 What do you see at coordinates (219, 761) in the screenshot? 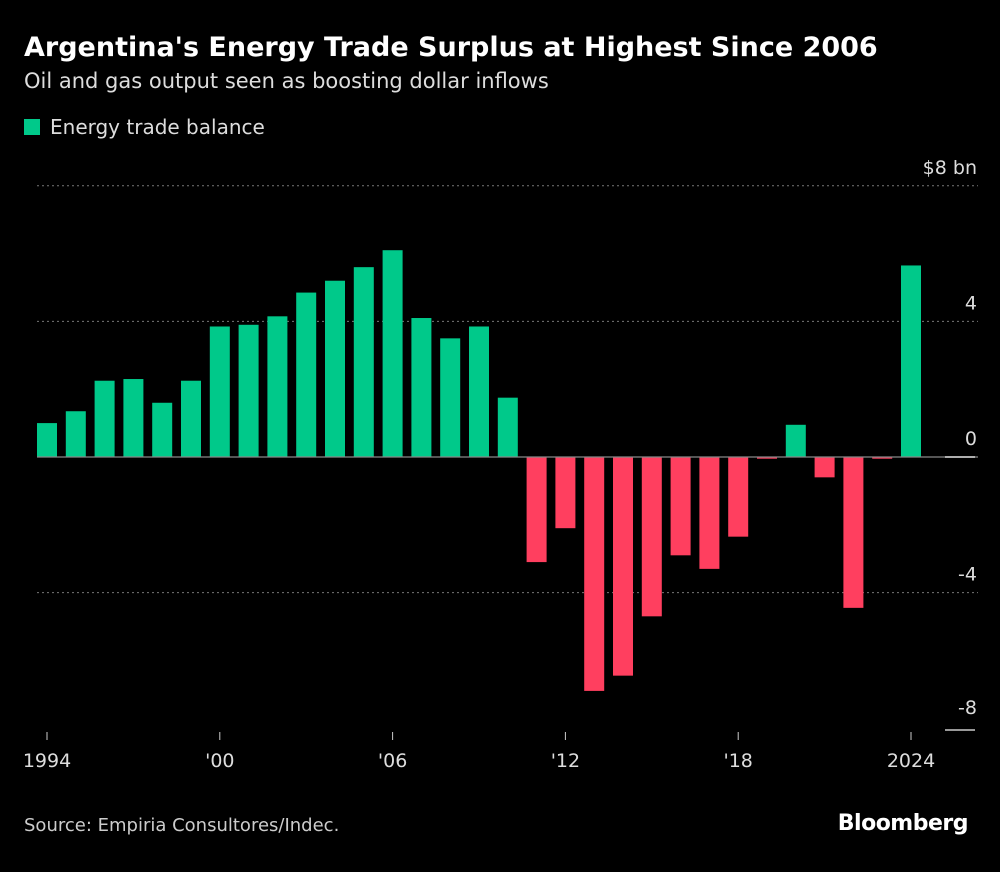
I see `x-tick-label: '00` at bounding box center [219, 761].